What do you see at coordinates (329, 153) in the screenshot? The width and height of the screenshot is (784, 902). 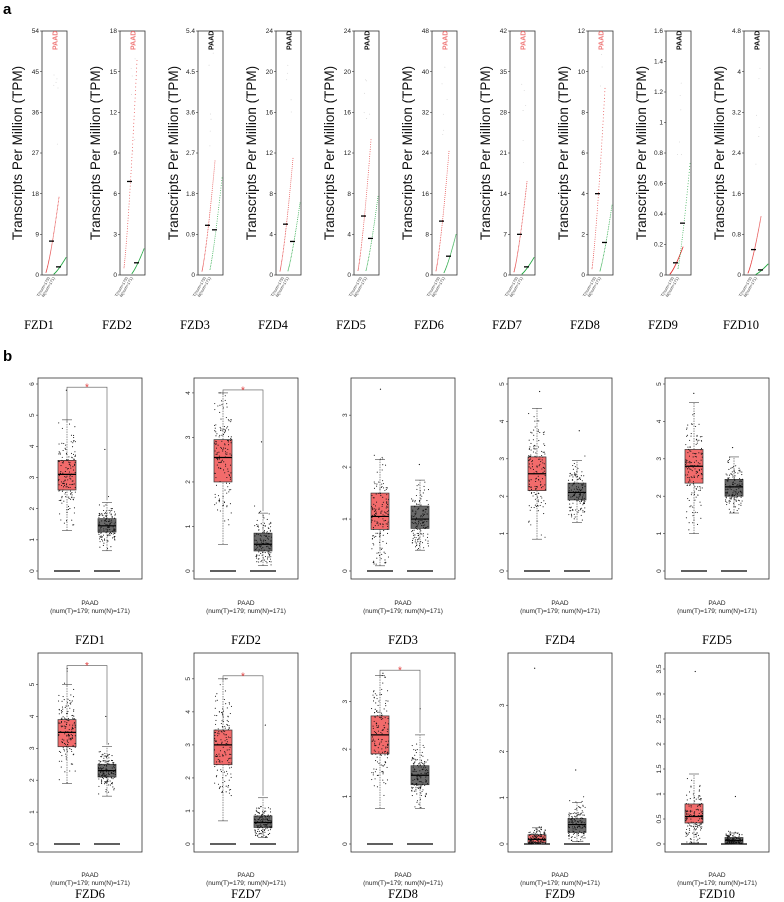 I see `y-axis-label: Transcripts Per Million (TPM)` at bounding box center [329, 153].